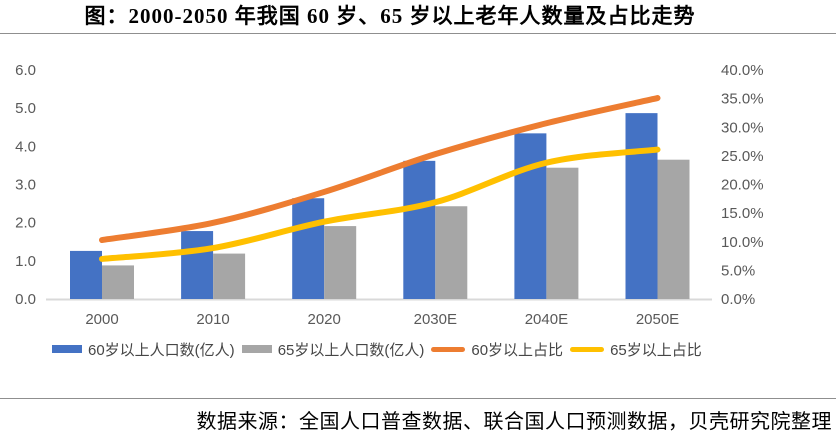 Image resolution: width=836 pixels, height=434 pixels. What do you see at coordinates (25, 299) in the screenshot?
I see `y-axis-left-tick-label: 0.0` at bounding box center [25, 299].